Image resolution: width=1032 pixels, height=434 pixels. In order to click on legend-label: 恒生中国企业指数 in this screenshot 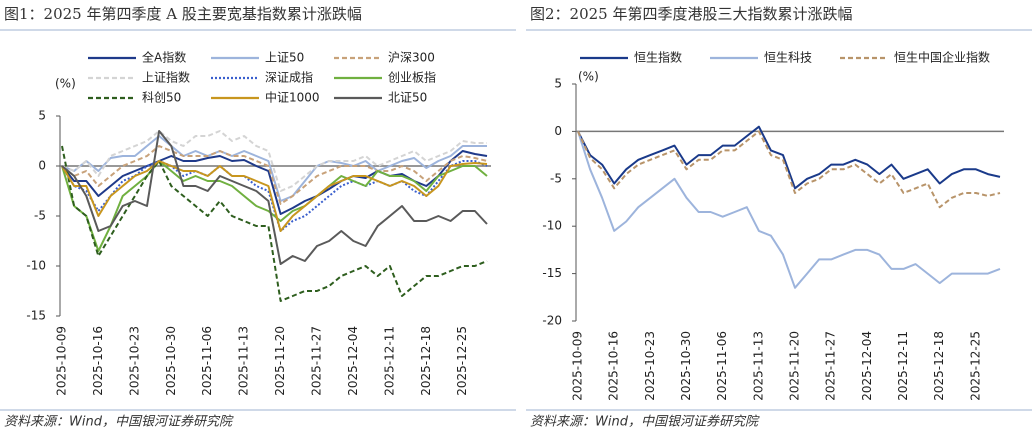, I will do `click(942, 57)`.